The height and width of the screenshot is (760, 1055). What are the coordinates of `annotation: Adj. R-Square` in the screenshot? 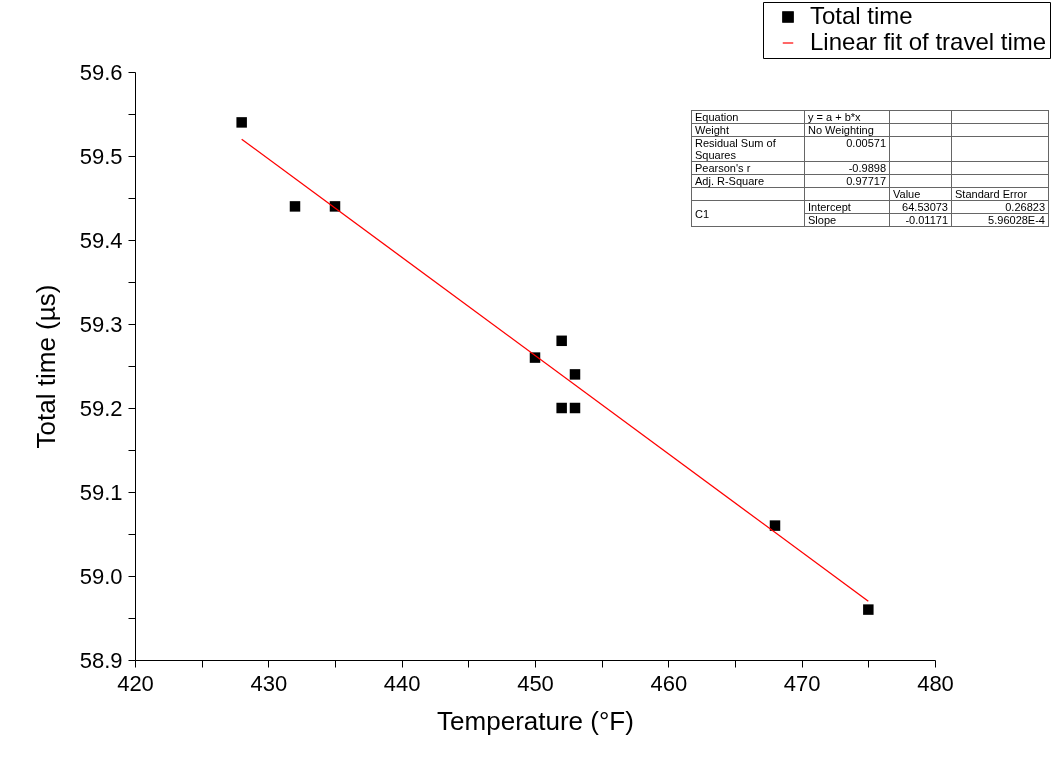 It's located at (748, 181).